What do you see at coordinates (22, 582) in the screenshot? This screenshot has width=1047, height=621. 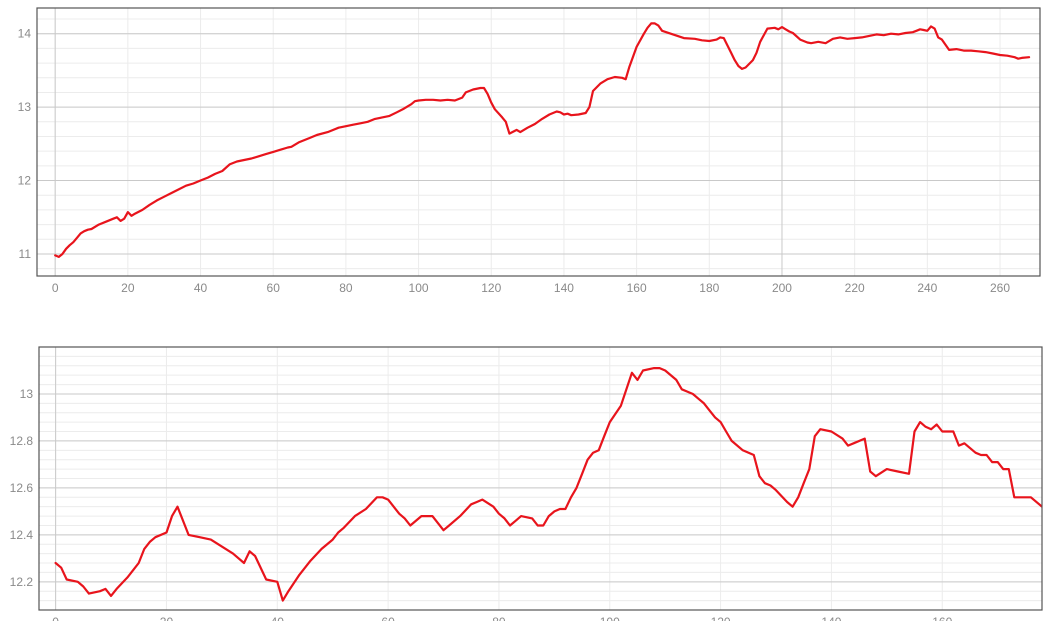 I see `y-tick-label: 12.2` at bounding box center [22, 582].